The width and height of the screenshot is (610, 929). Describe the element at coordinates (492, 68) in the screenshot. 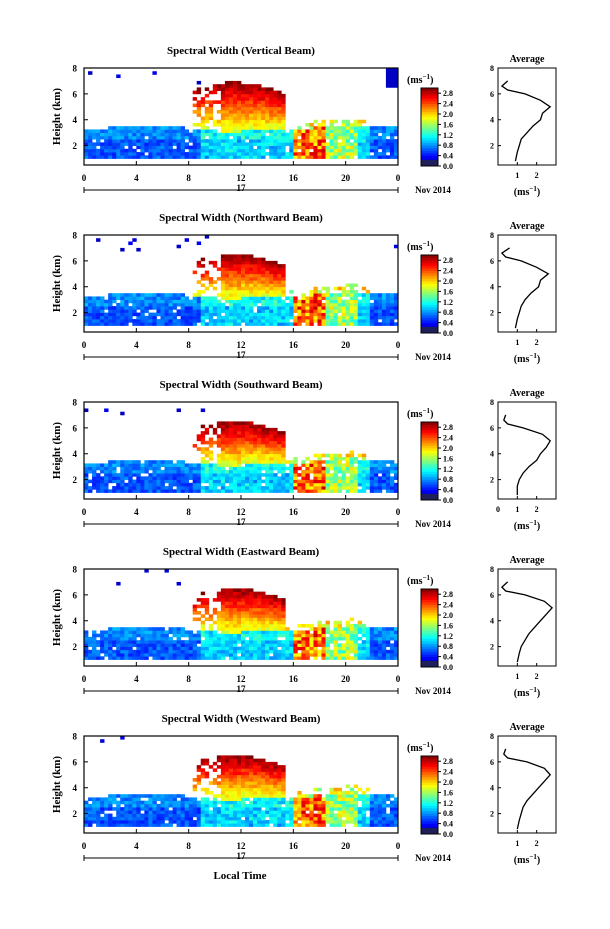

I see `profile-y-tick-label: 8` at that location.